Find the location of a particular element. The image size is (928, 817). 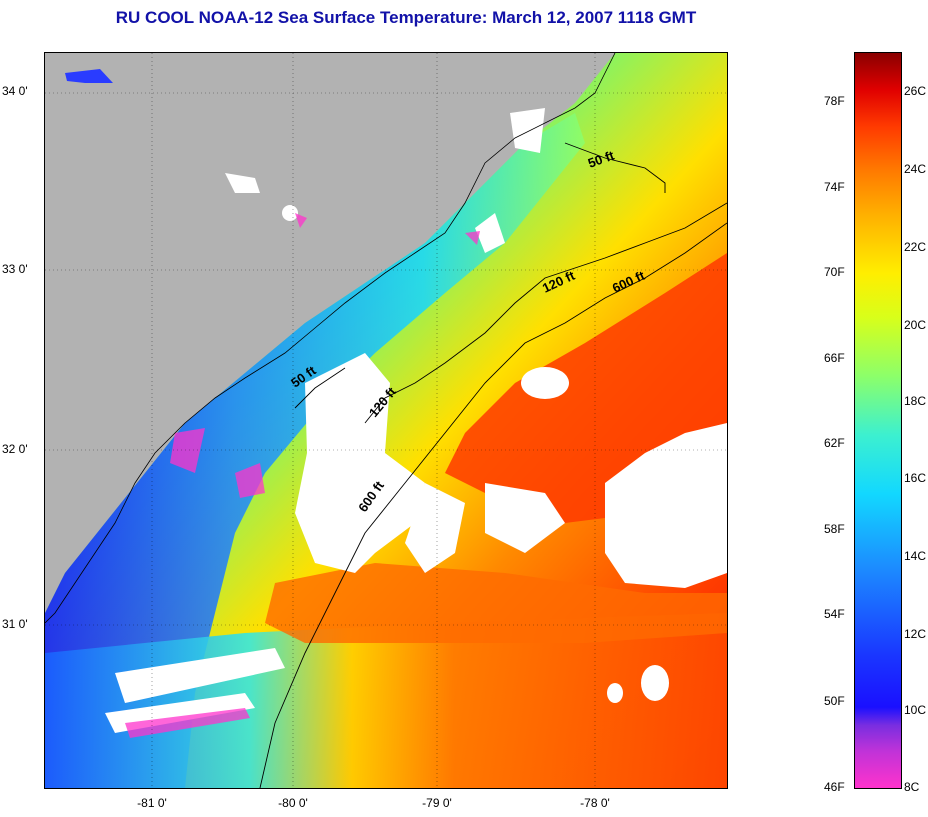

colorbar-label-14c: 14C is located at coordinates (915, 556).